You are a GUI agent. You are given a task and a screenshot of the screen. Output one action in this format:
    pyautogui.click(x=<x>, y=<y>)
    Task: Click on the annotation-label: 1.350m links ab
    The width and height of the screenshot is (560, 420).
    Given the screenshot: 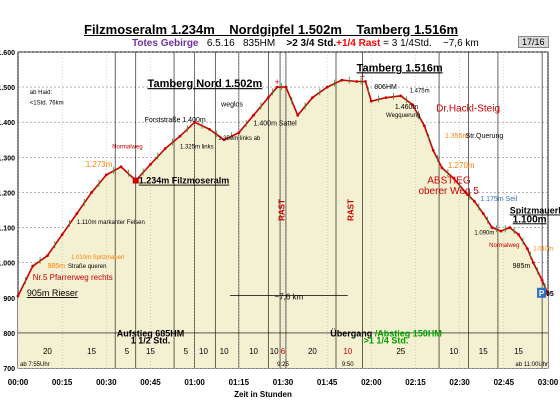 What is the action you would take?
    pyautogui.click(x=239, y=139)
    